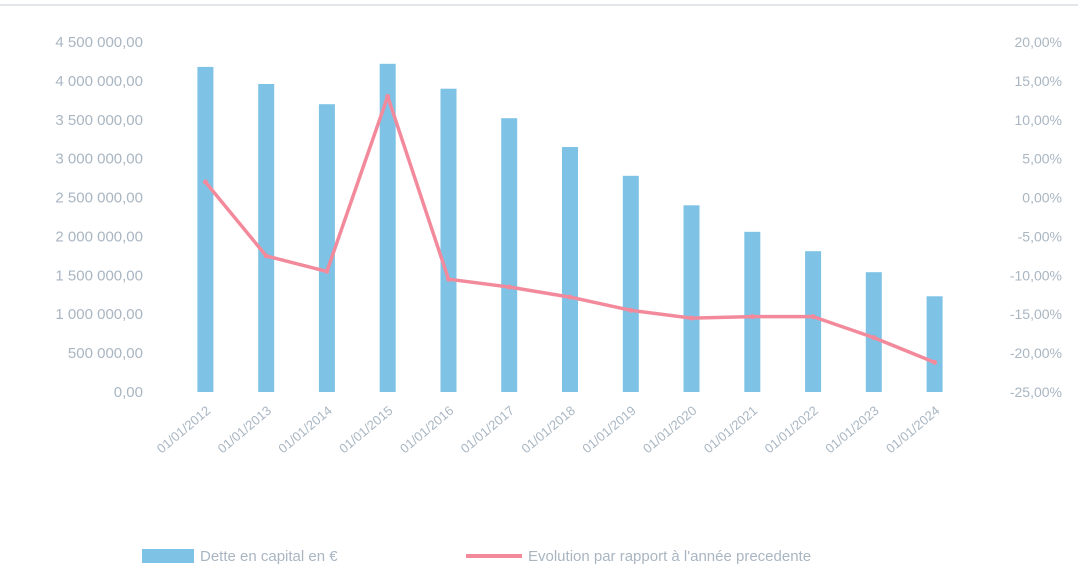 This screenshot has width=1078, height=572. I want to click on x-tick-label: 01/01/2013, so click(244, 429).